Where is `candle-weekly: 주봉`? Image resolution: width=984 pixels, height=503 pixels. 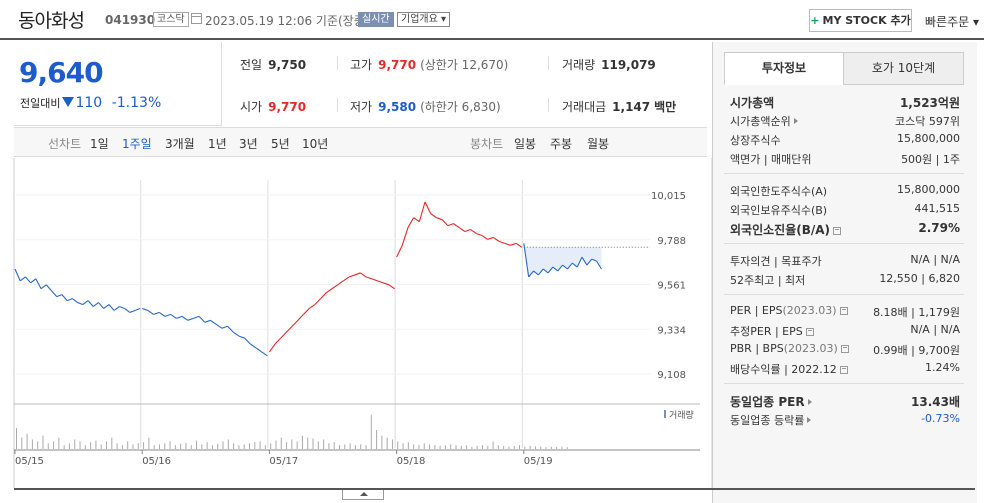 candle-weekly: 주봉 is located at coordinates (561, 144).